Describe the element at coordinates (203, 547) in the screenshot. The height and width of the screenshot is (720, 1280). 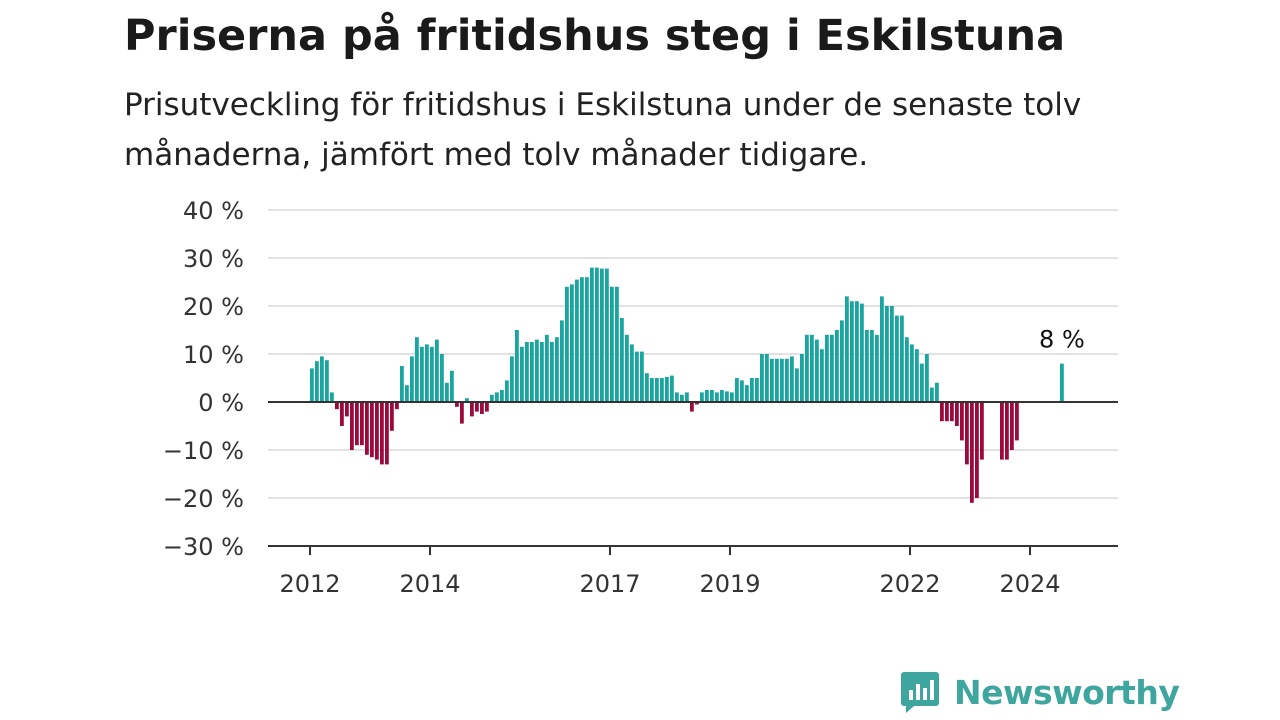
I see `y-tick-label: −30 %` at that location.